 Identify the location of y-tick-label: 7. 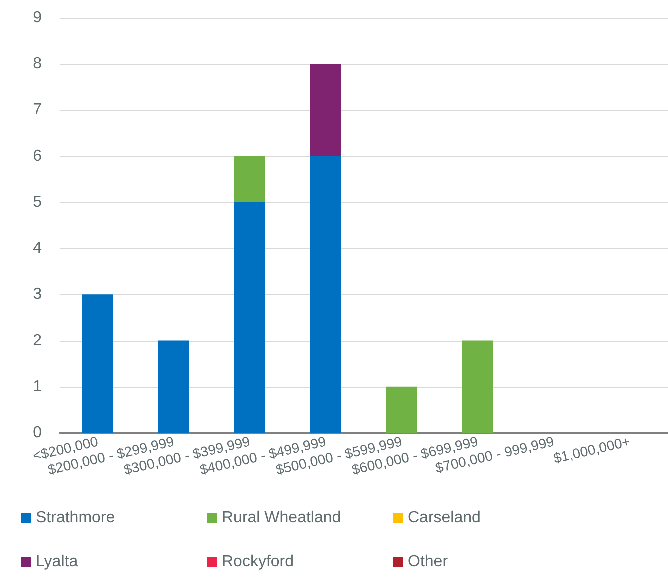
(37, 110).